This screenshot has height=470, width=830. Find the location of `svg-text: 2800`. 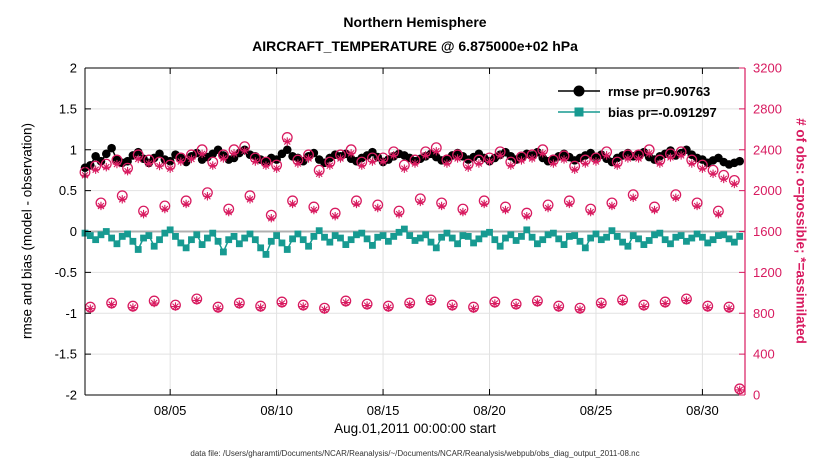

svg-text: 2800 is located at coordinates (767, 108).